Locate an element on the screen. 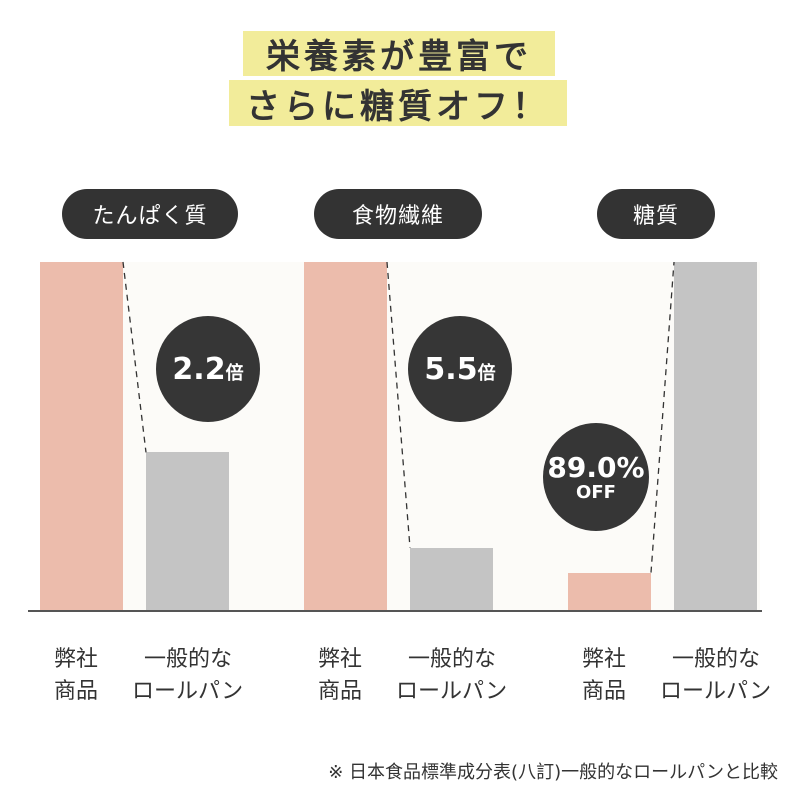 The height and width of the screenshot is (800, 800). callout-value: 5.5 is located at coordinates (451, 369).